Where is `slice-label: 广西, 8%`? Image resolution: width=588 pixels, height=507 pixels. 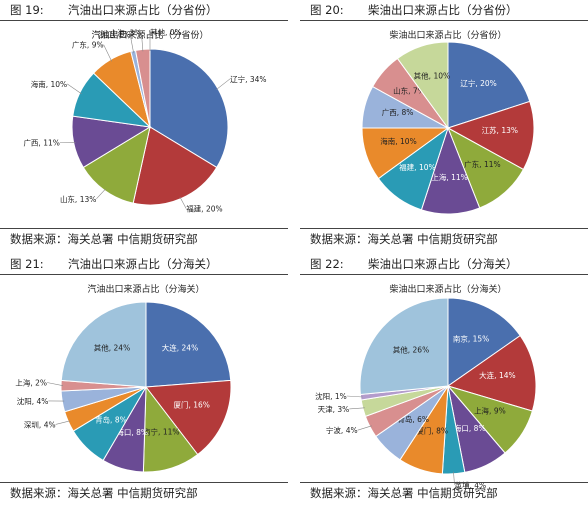
slice-label: 广西, 8% is located at coordinates (398, 112).